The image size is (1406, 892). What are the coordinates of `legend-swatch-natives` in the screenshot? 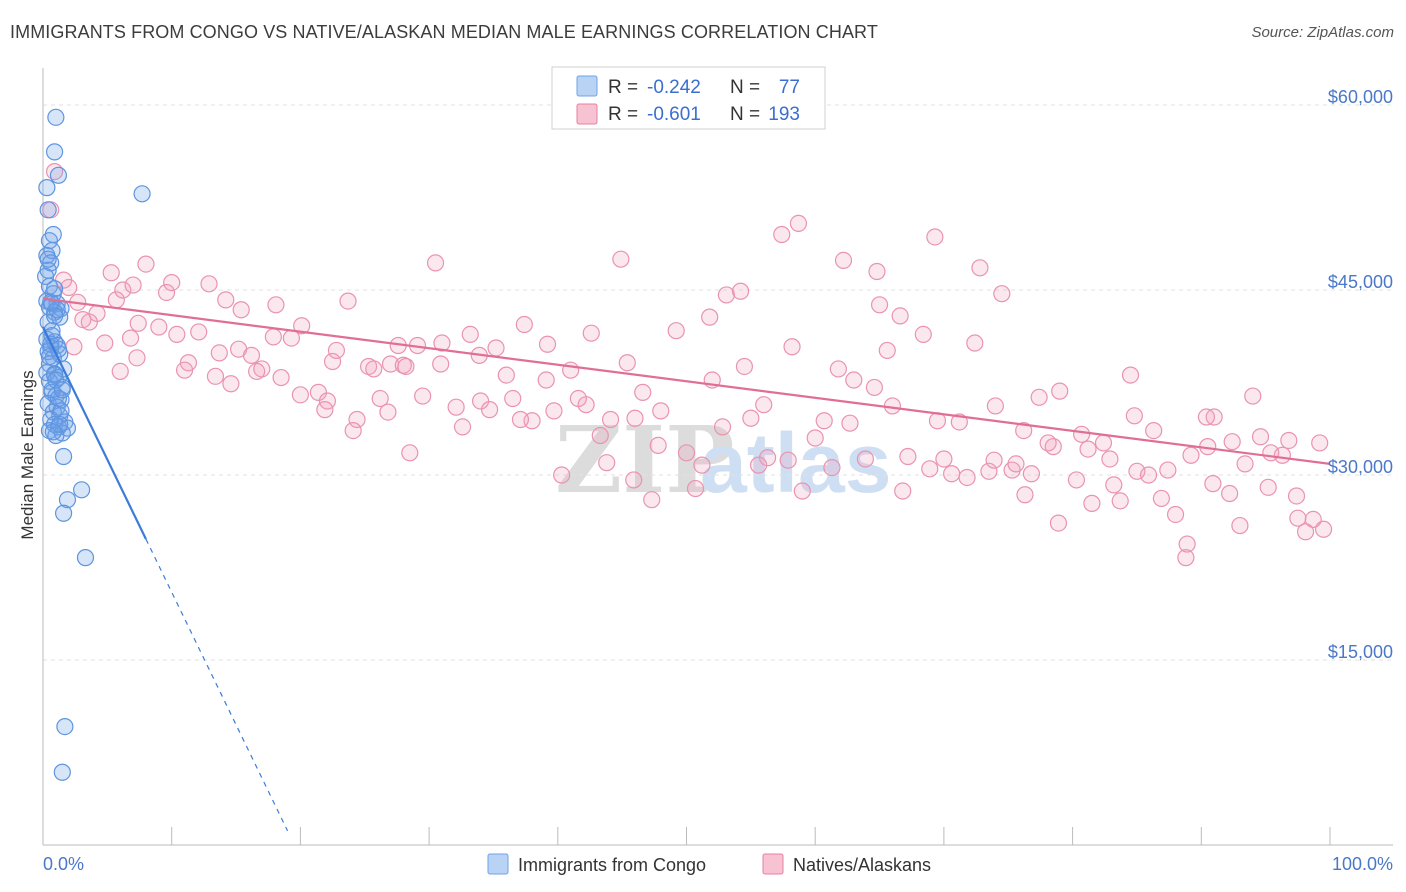 It's located at (587, 114).